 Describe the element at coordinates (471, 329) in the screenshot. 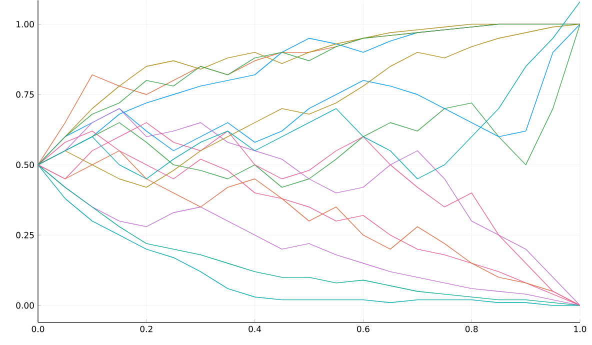

I see `x-tick-label: 0.8` at that location.